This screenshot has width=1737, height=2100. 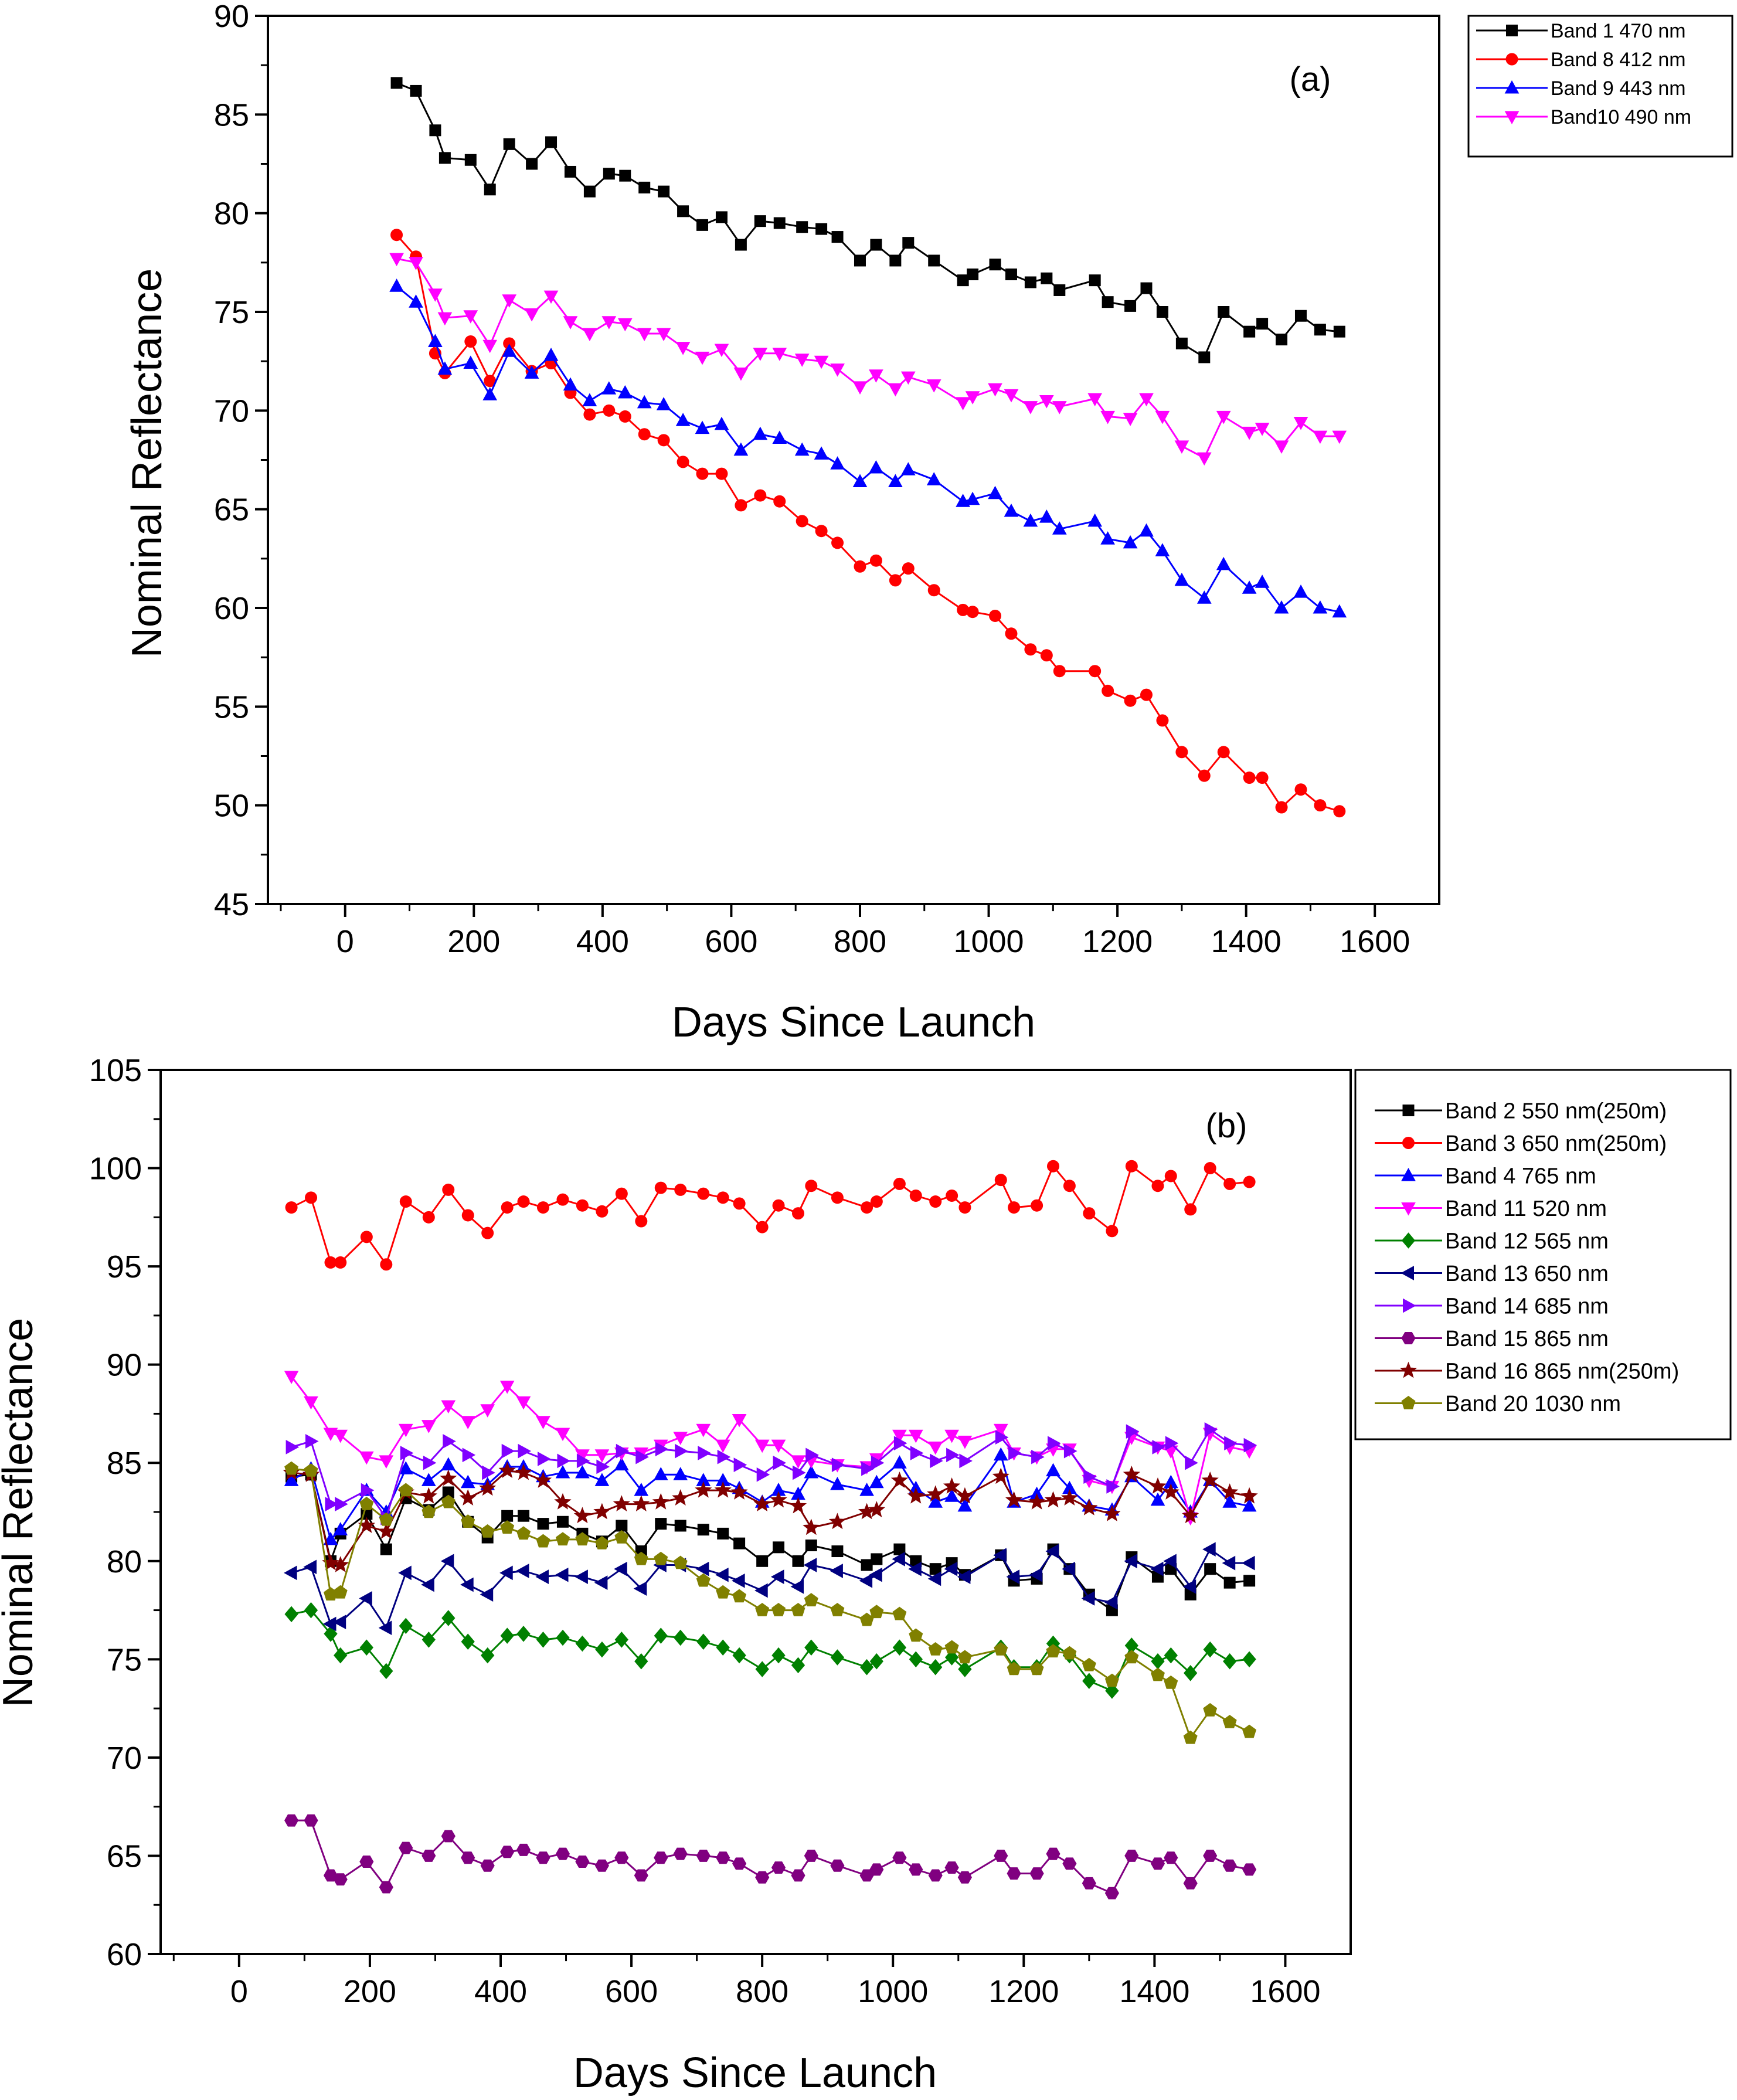 I want to click on series-band-16-865-nm-250m, so click(x=770, y=1517).